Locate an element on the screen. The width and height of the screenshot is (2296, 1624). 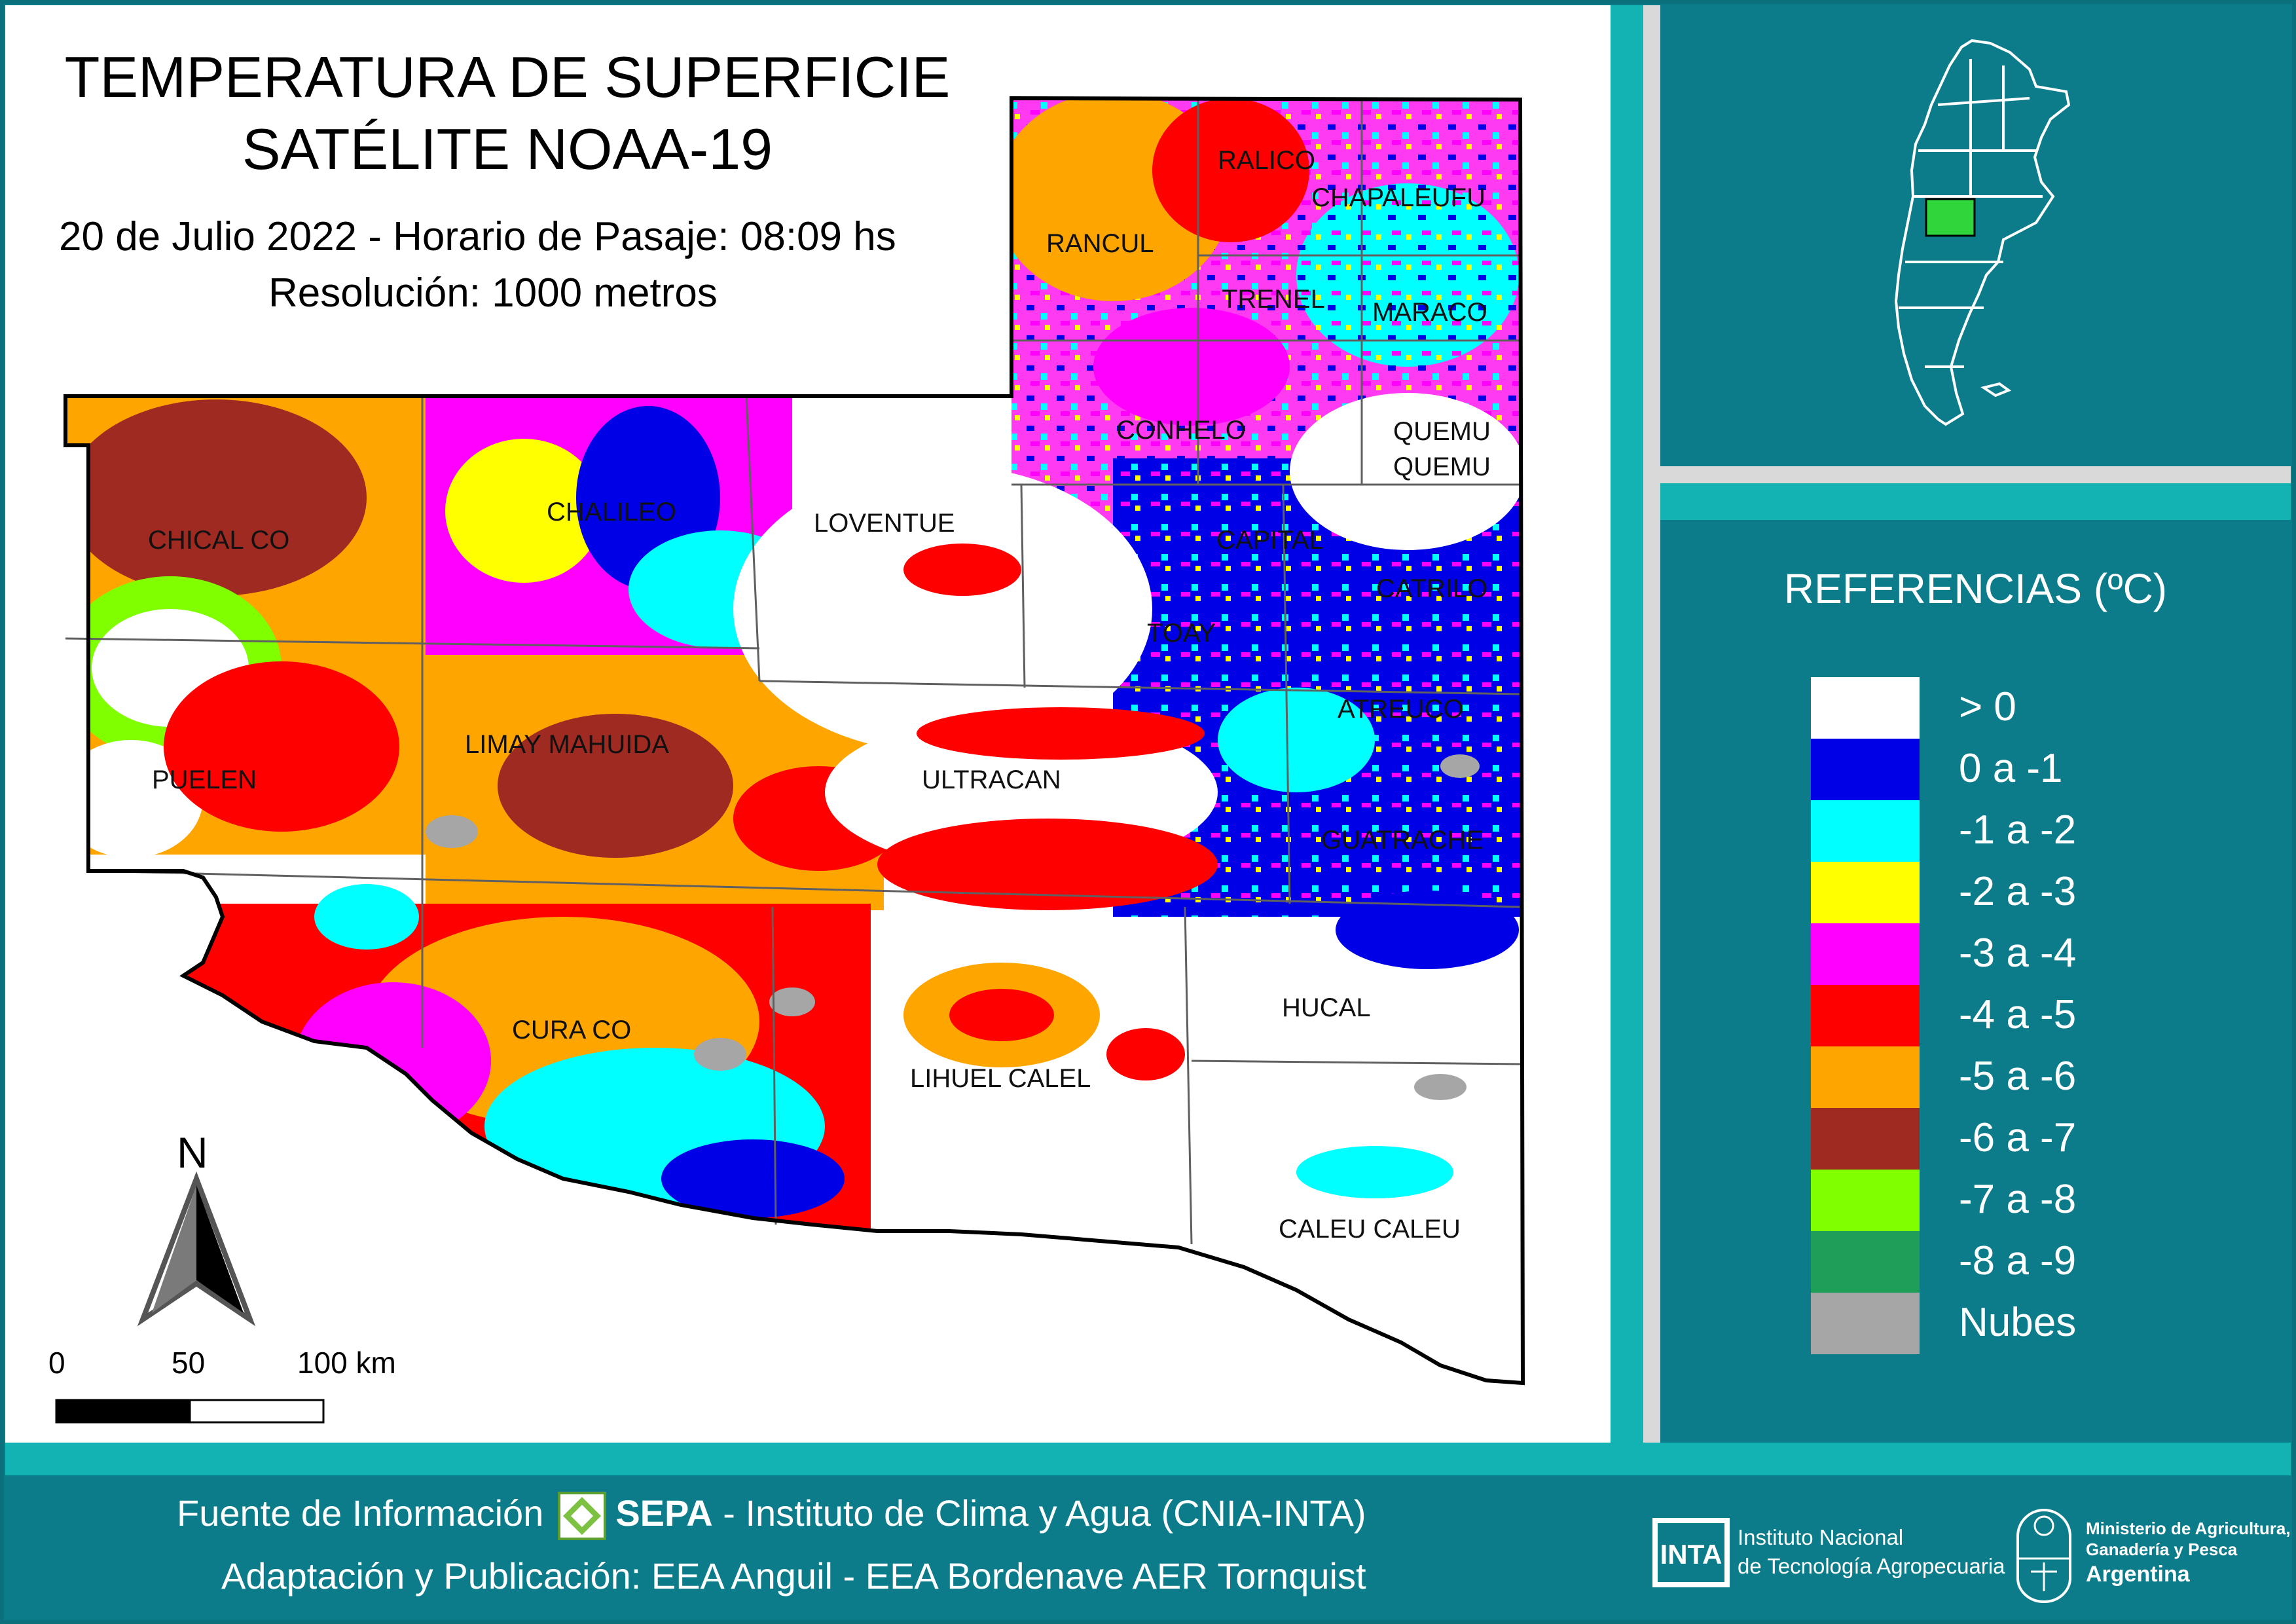
legend-label: -1 a -2 is located at coordinates (2018, 830).